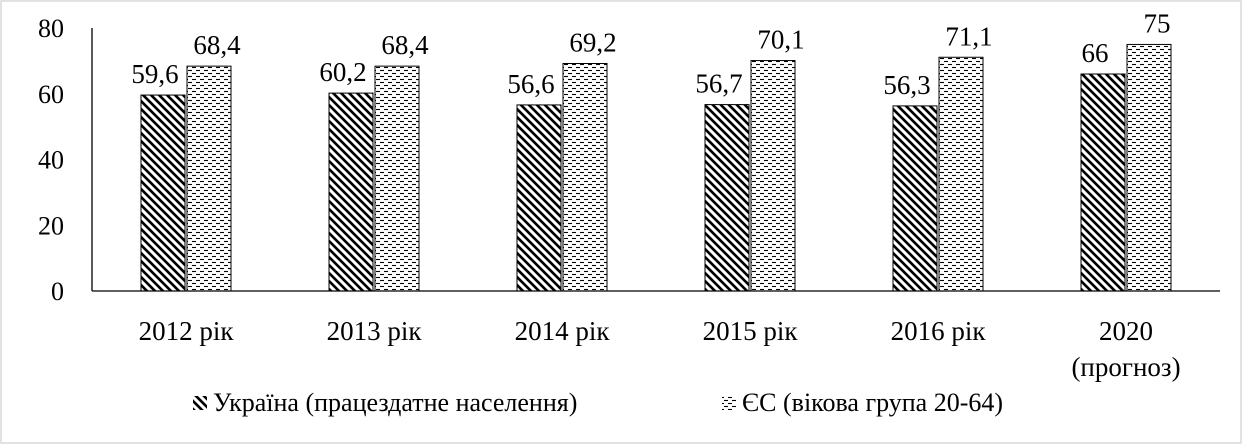 The width and height of the screenshot is (1242, 444). What do you see at coordinates (729, 403) in the screenshot?
I see `legend-swatch-eu` at bounding box center [729, 403].